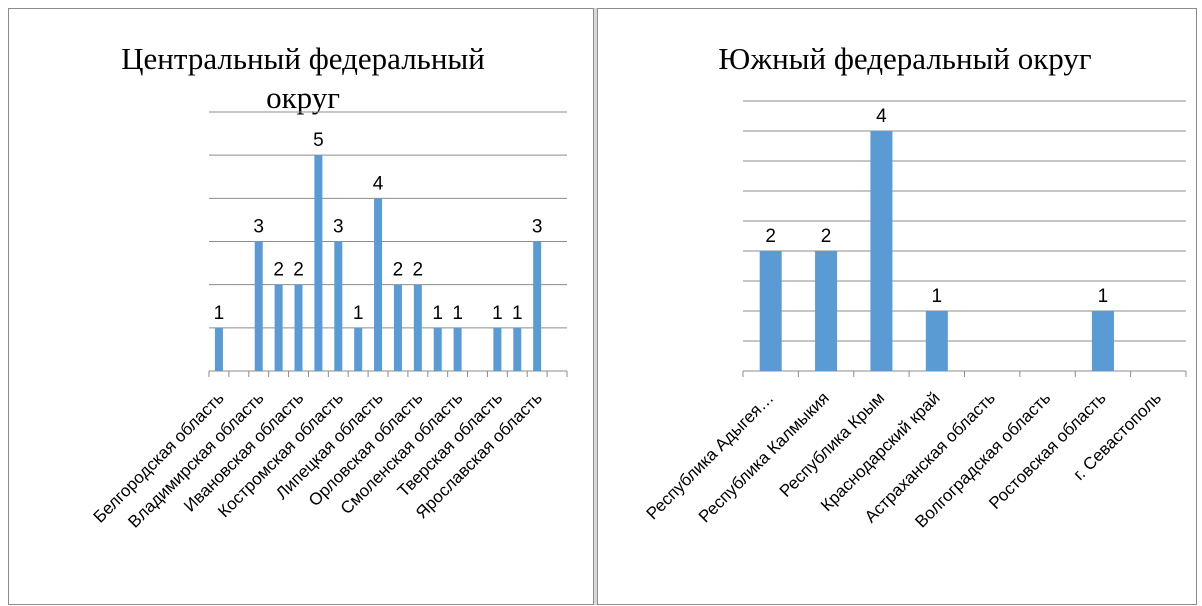  What do you see at coordinates (303, 97) in the screenshot?
I see `chart-title-line: округ` at bounding box center [303, 97].